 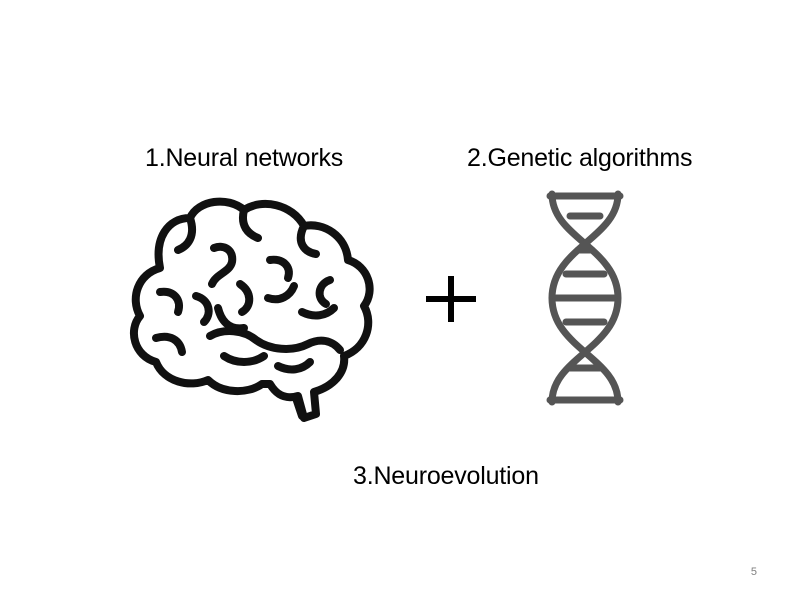 I want to click on neural-networks-label: 1.Neural networks, so click(x=244, y=158).